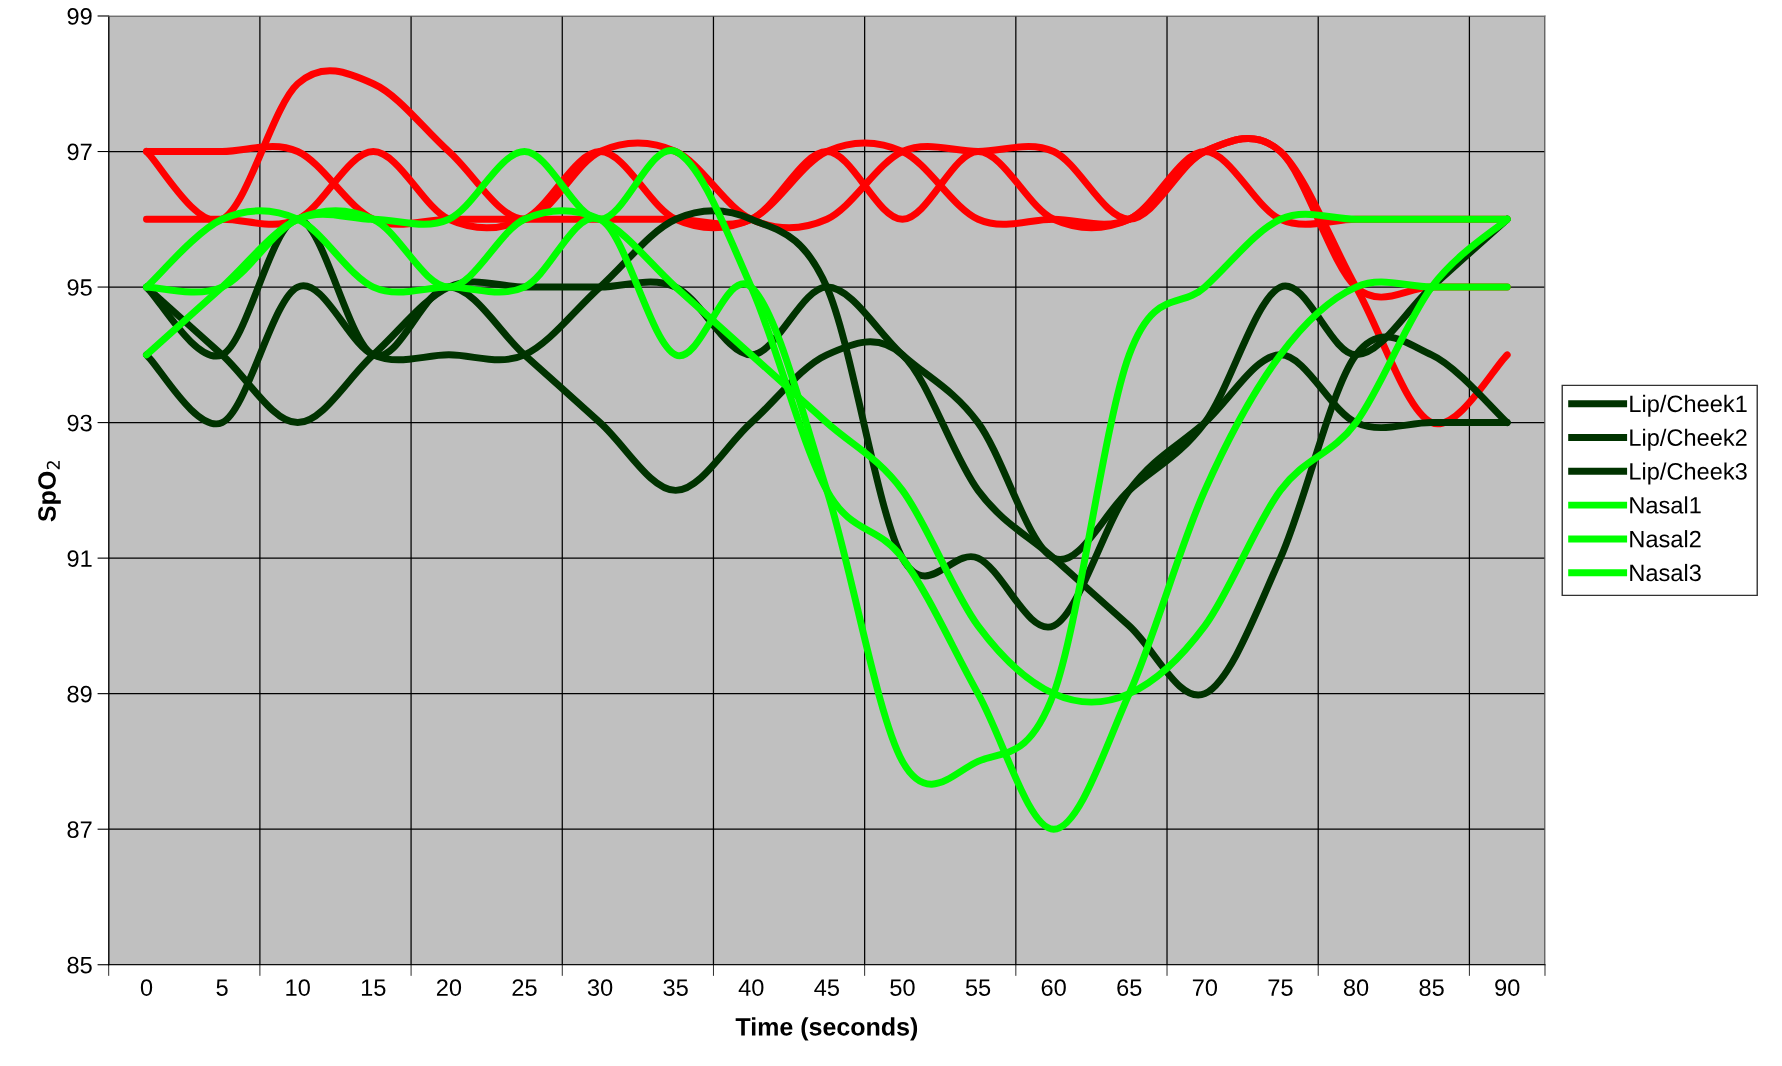  I want to click on y-tick-label: 97, so click(79, 152).